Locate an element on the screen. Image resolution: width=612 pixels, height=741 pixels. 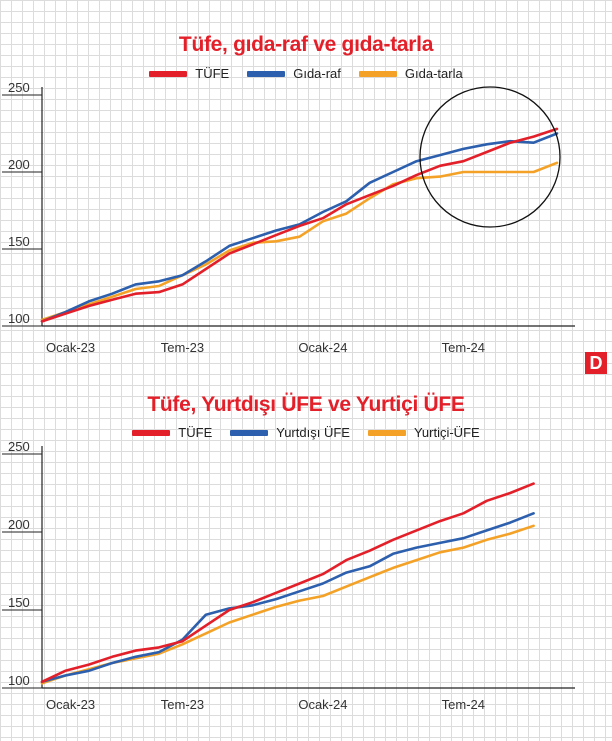
legend-label: Yurtiçi-ÜFE is located at coordinates (446, 432).